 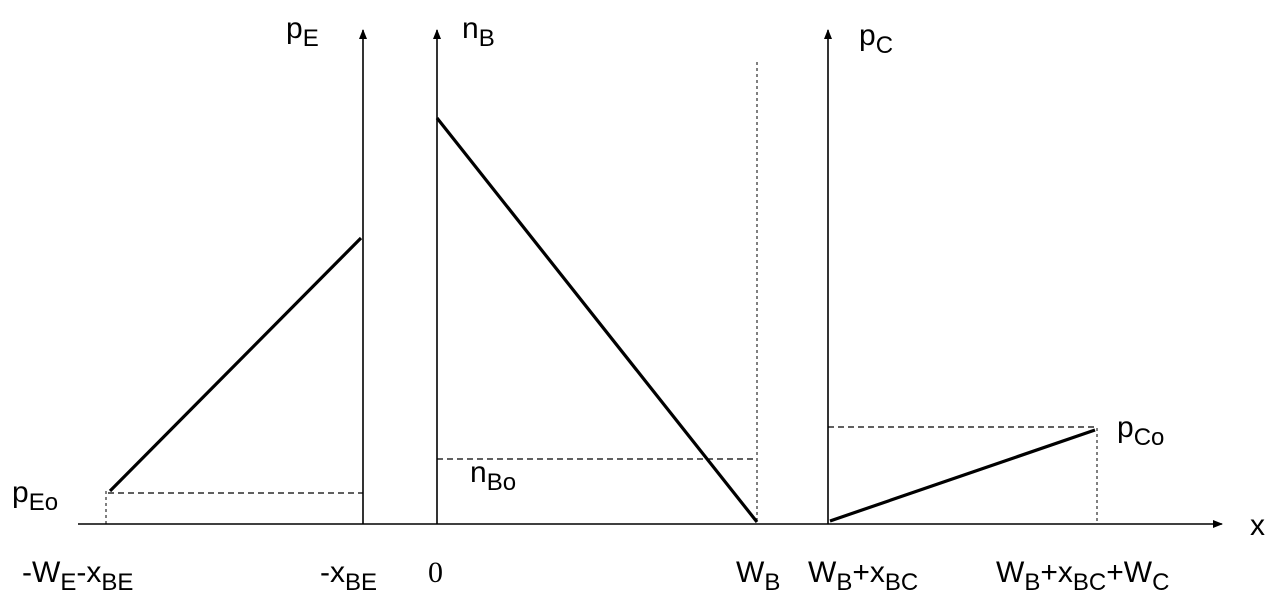 What do you see at coordinates (493, 476) in the screenshot?
I see `base-eq-label: nBo` at bounding box center [493, 476].